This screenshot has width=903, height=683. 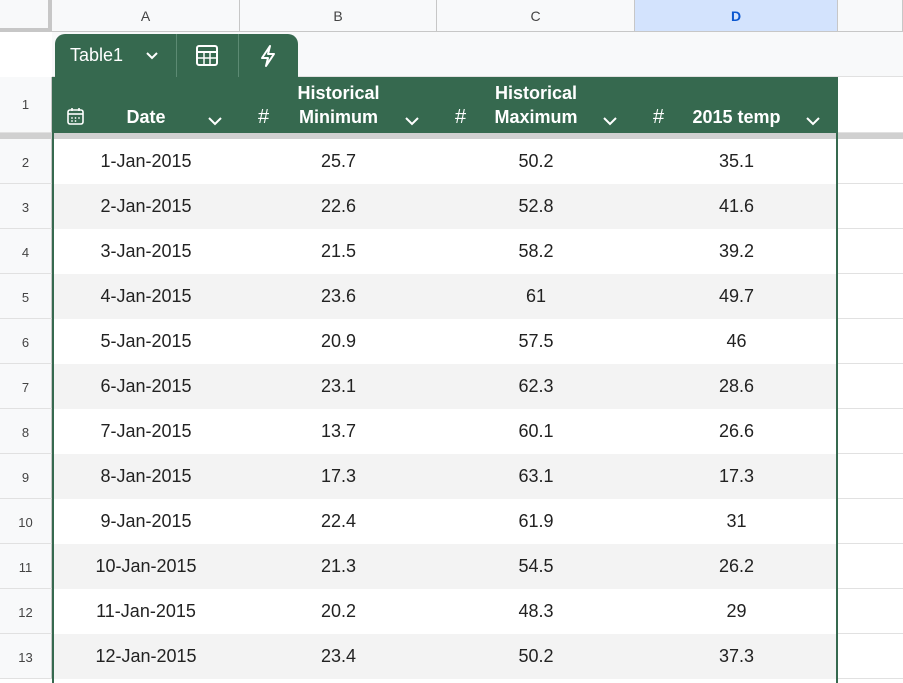 What do you see at coordinates (536, 431) in the screenshot?
I see `table-cell: 60.1` at bounding box center [536, 431].